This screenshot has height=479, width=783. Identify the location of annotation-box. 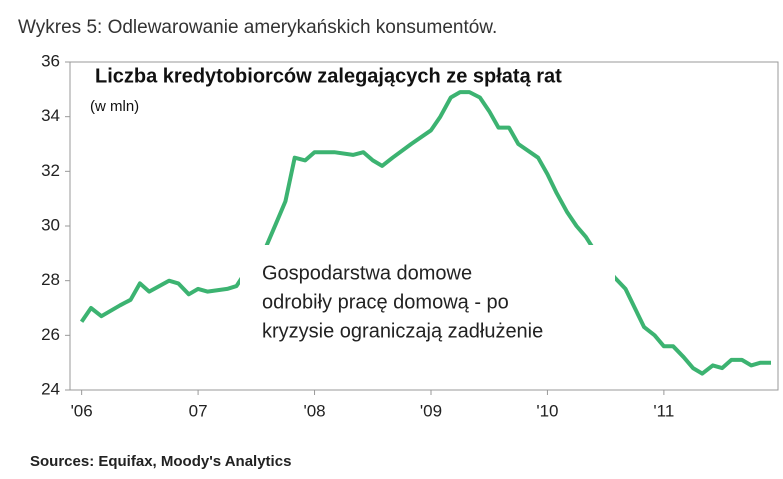
(427, 301).